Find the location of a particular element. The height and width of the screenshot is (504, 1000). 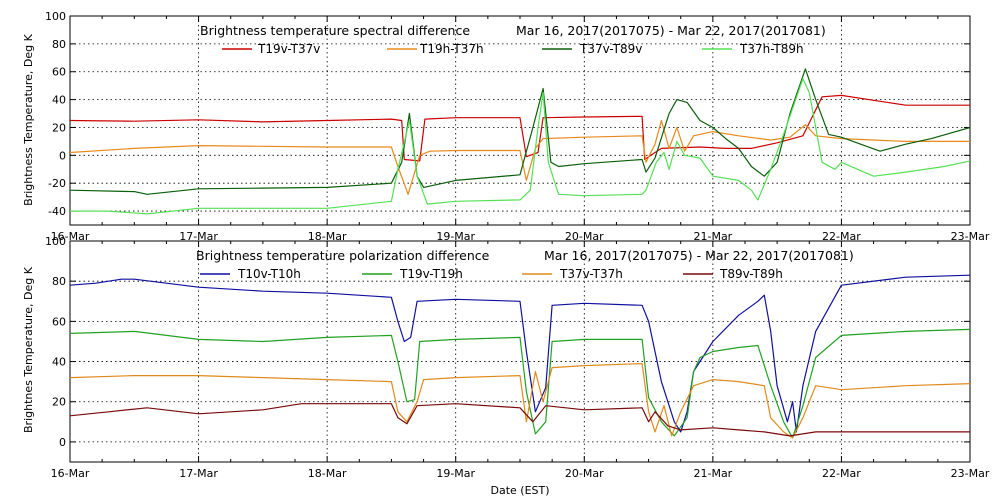

series-line-t37v-t37h is located at coordinates (520, 401).